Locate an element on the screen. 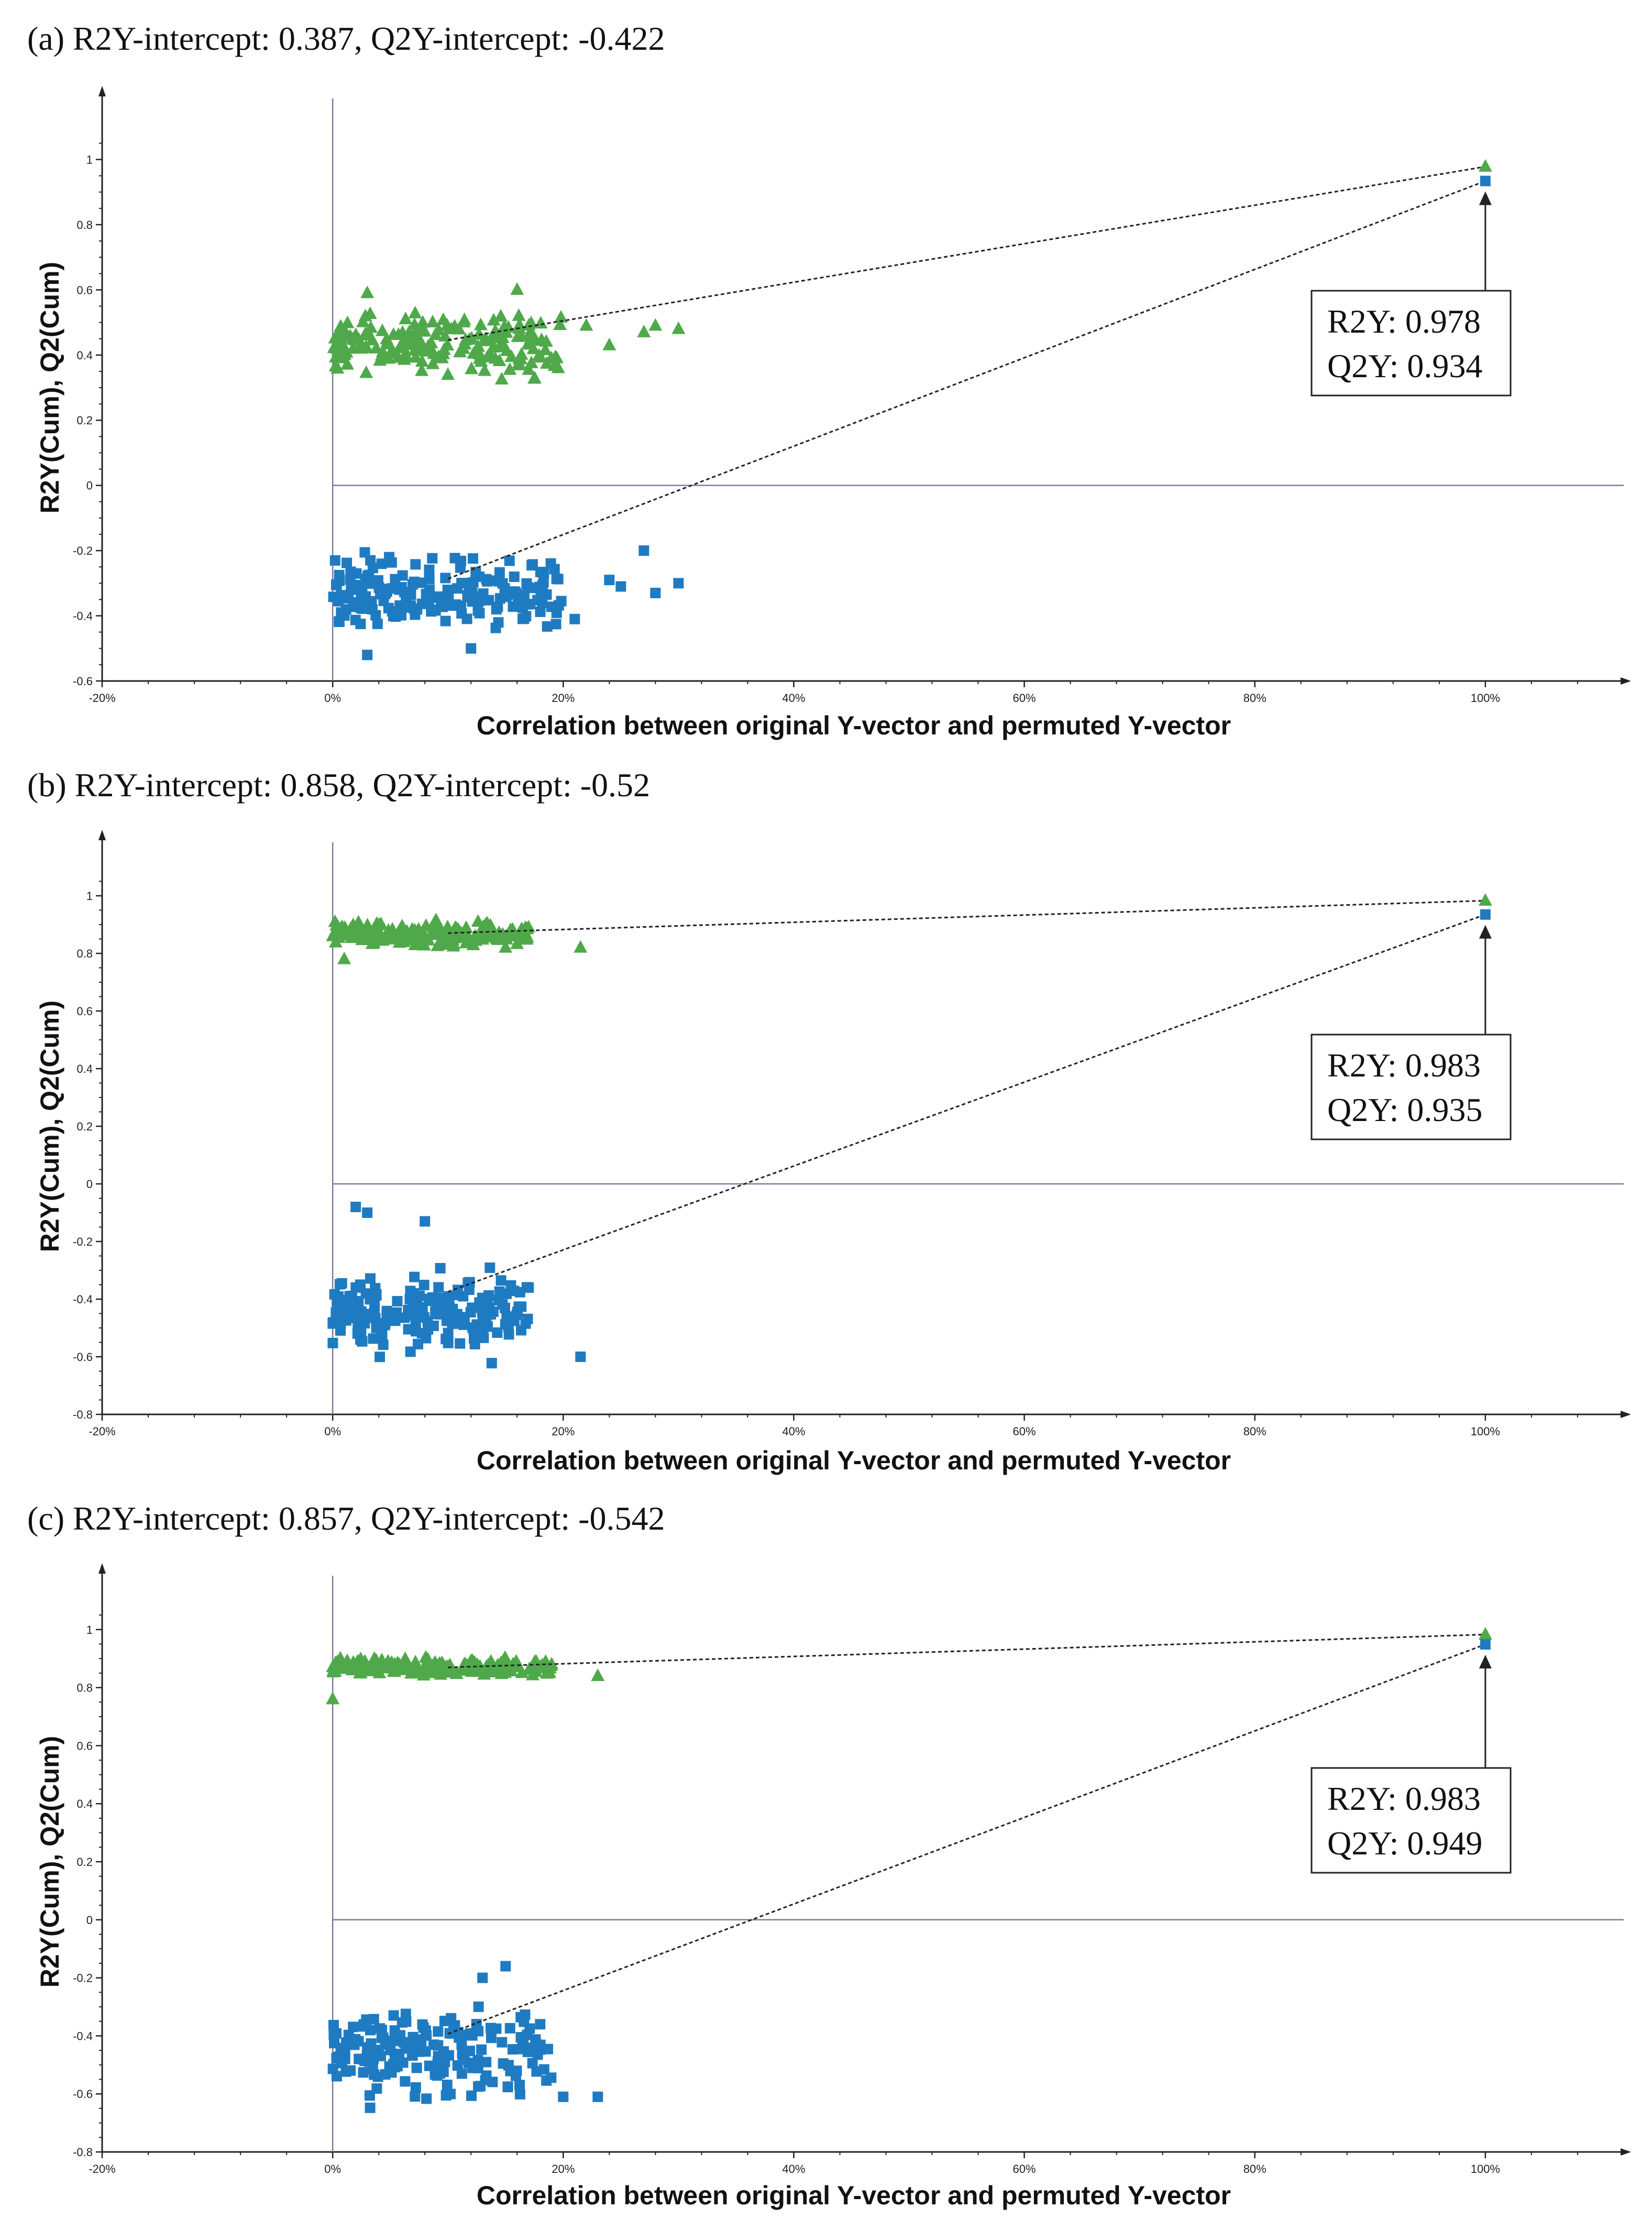 Image resolution: width=1652 pixels, height=2230 pixels. annotation-q2-label: Q2Y: 0.935 is located at coordinates (1404, 1109).